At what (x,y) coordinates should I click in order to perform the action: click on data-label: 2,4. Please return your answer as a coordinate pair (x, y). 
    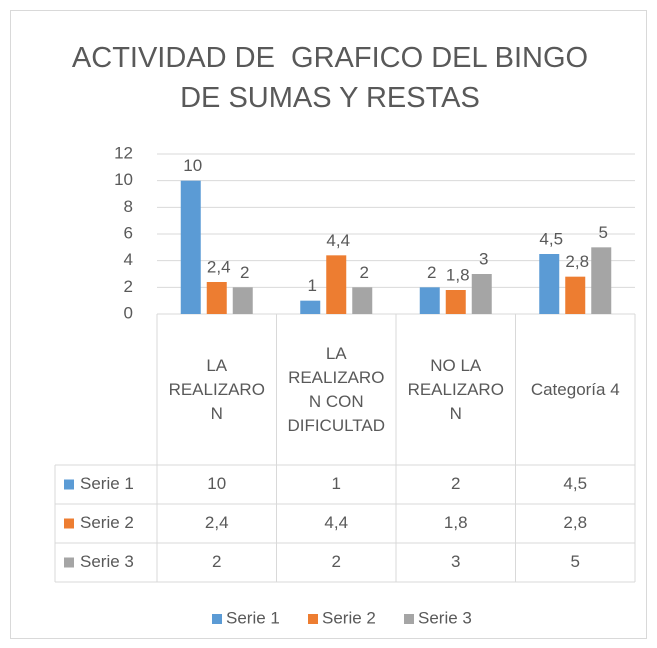
    Looking at the image, I should click on (219, 266).